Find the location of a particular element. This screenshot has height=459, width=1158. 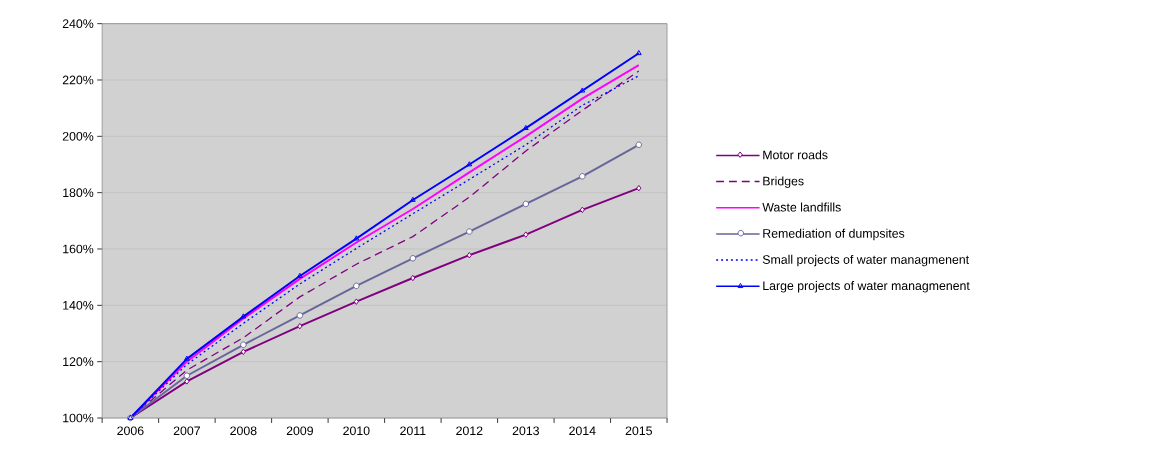

y-tick-label: 120% is located at coordinates (78, 361).